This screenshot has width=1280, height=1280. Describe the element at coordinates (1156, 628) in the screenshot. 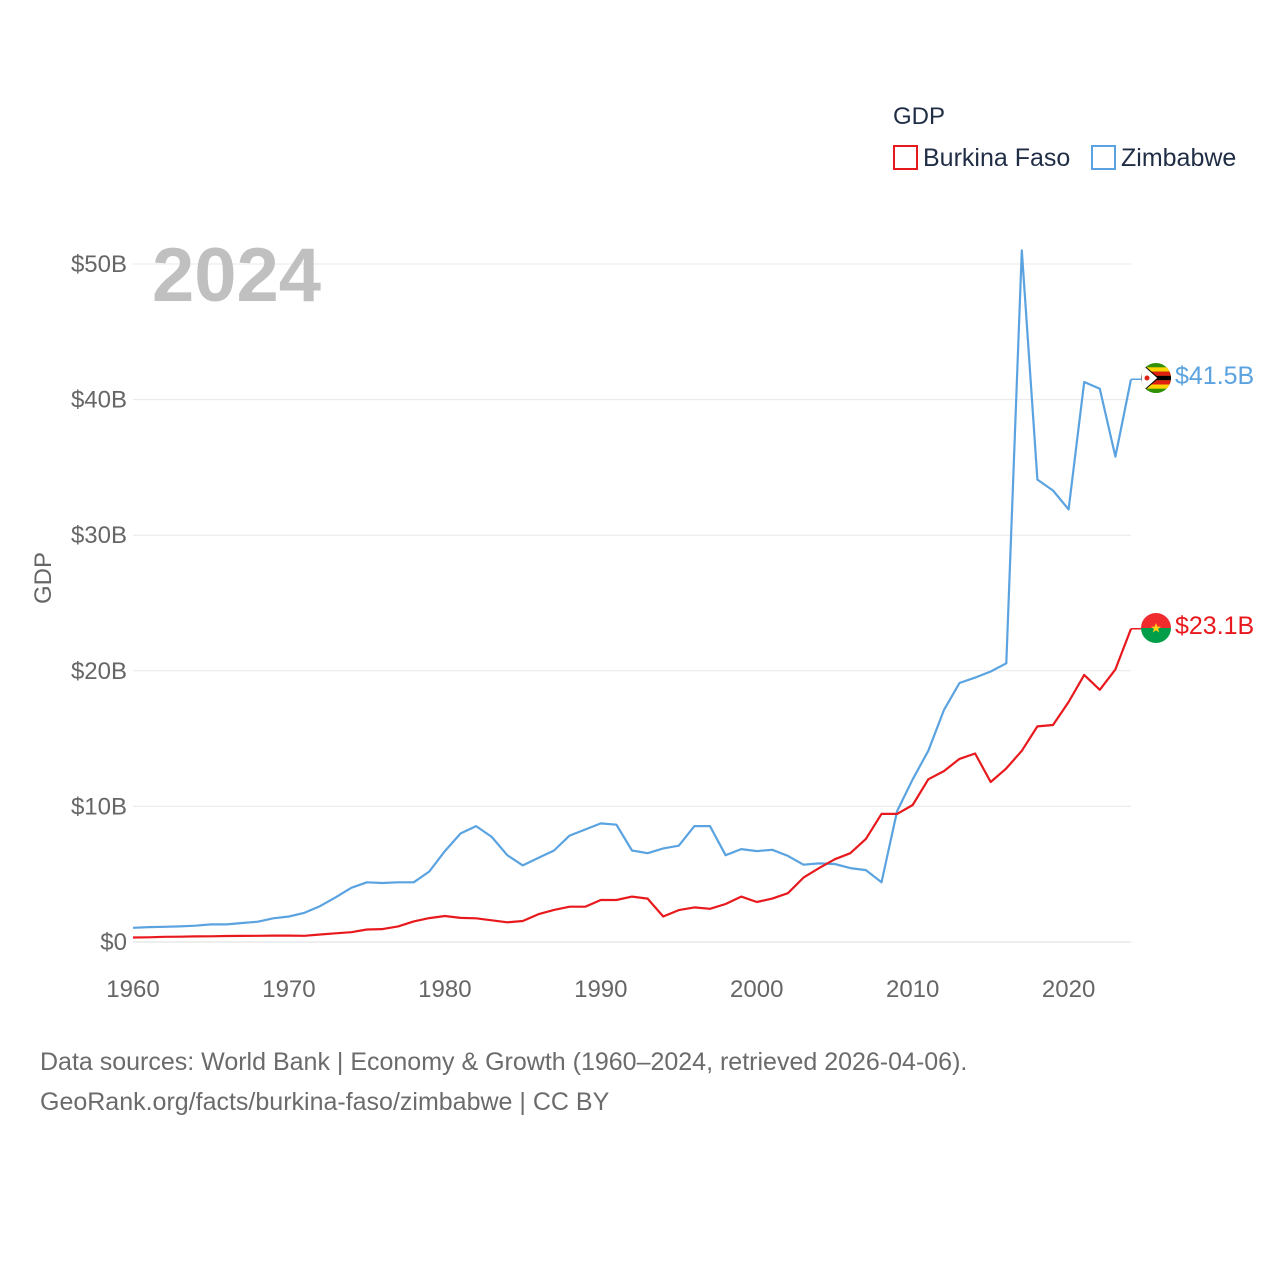

I see `burkina-faso-flag-icon` at that location.